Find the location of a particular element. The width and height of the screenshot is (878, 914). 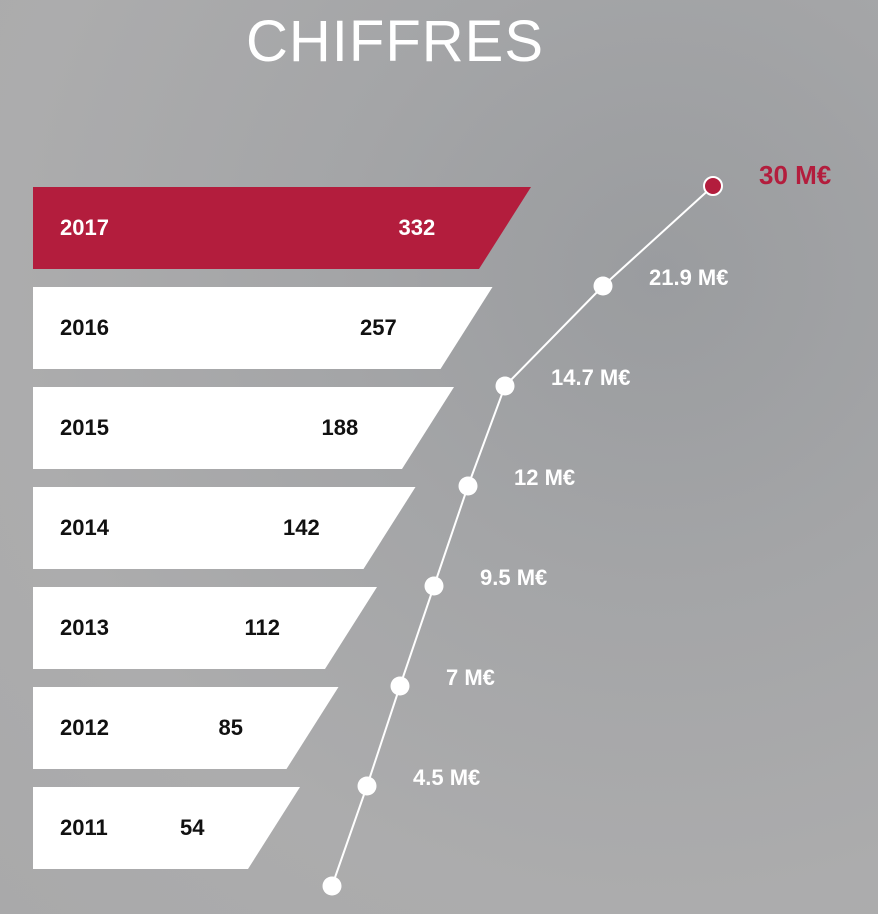

bar-2016: 2016 257 is located at coordinates (263, 328).